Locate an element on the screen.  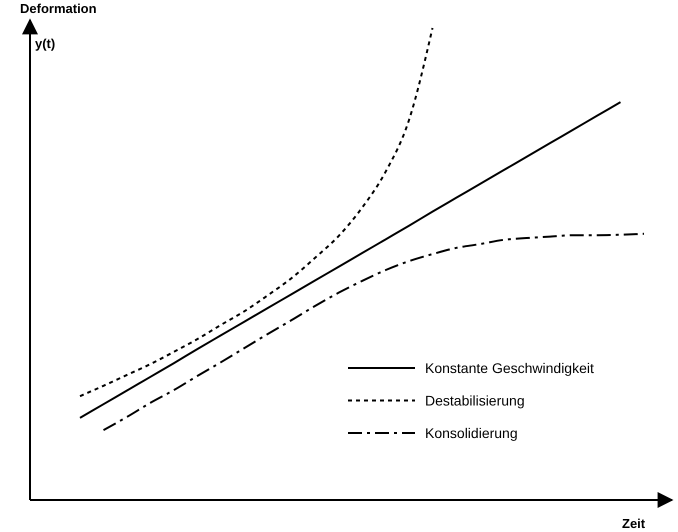
legend-label: Destabilisierung is located at coordinates (475, 400).